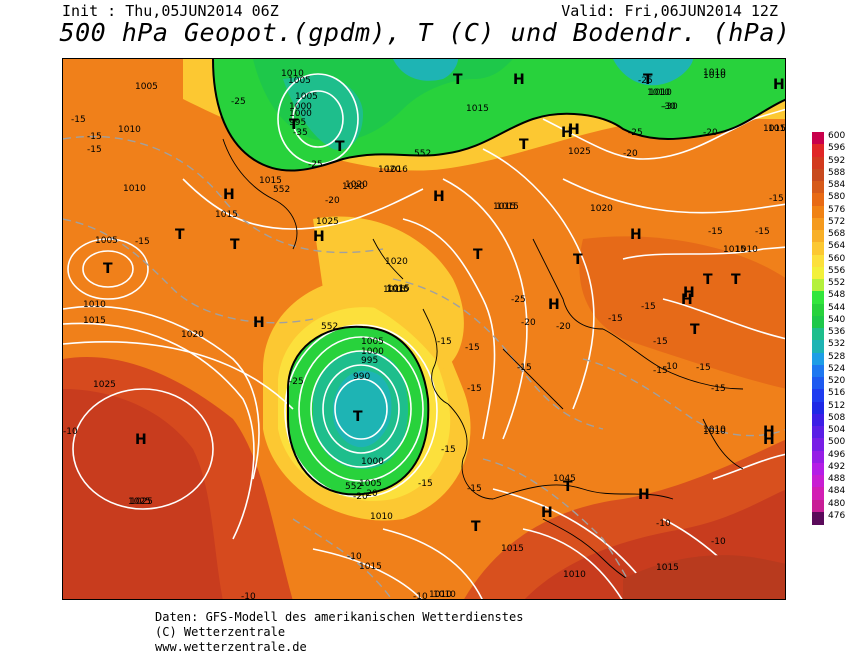 The height and width of the screenshot is (657, 850). What do you see at coordinates (837, 466) in the screenshot?
I see `legend-label: 492` at bounding box center [837, 466].